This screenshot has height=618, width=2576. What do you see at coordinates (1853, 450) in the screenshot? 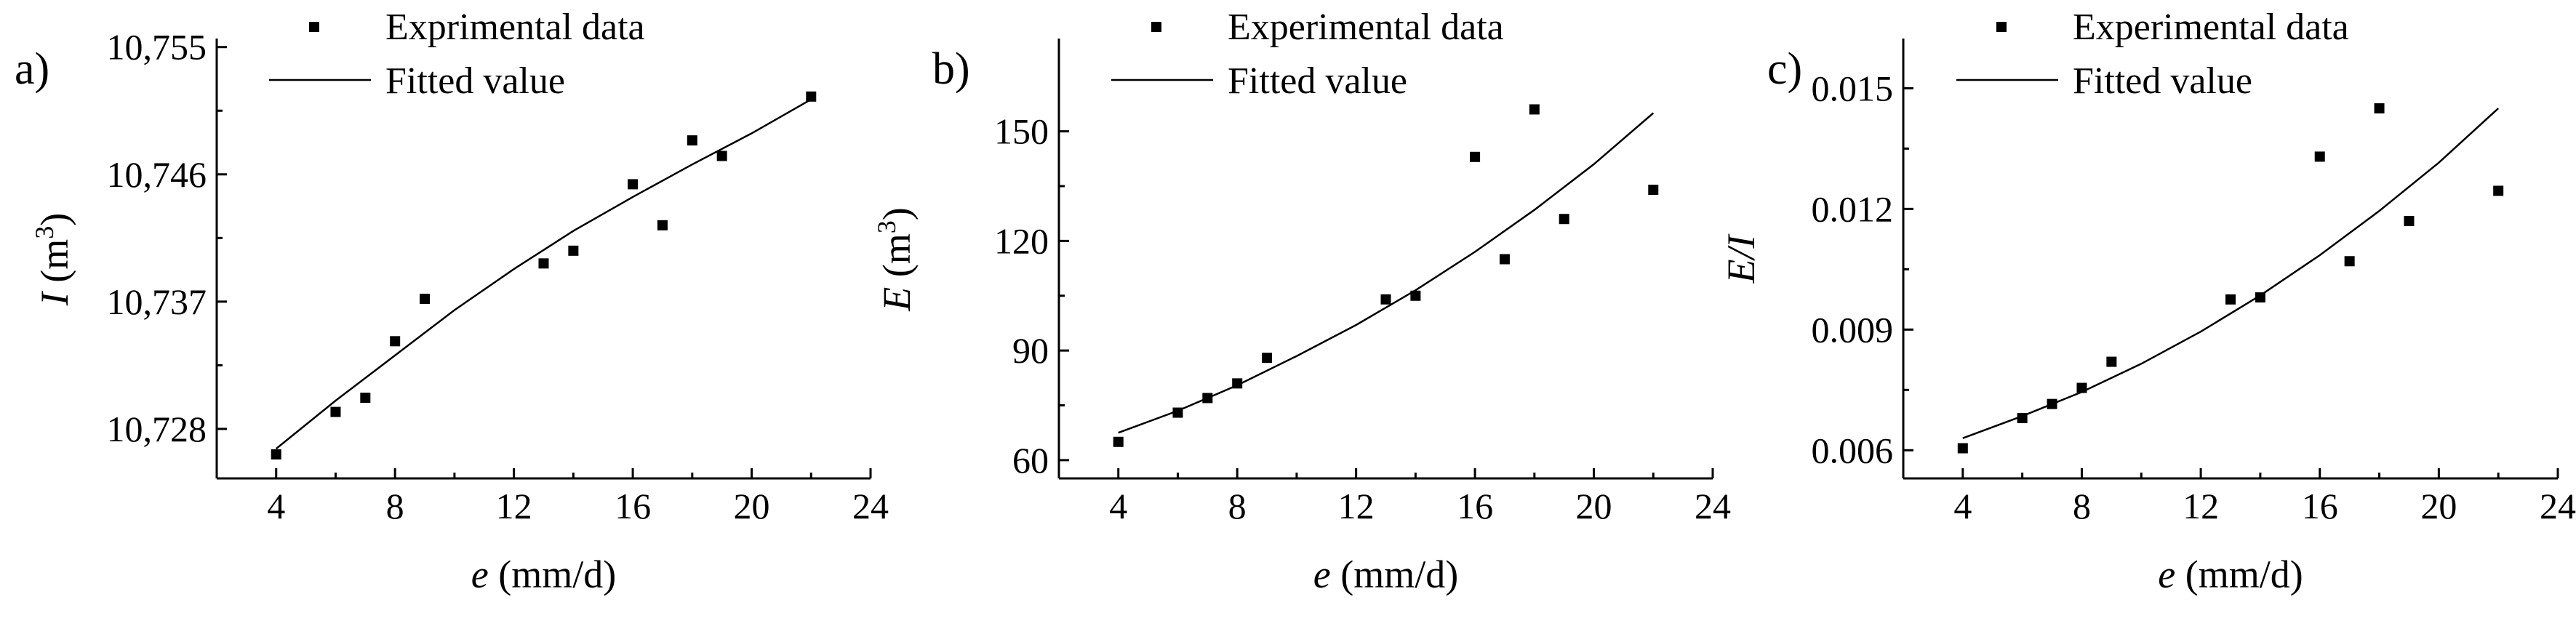
I see `y-tick-label: 0.006` at bounding box center [1853, 450].